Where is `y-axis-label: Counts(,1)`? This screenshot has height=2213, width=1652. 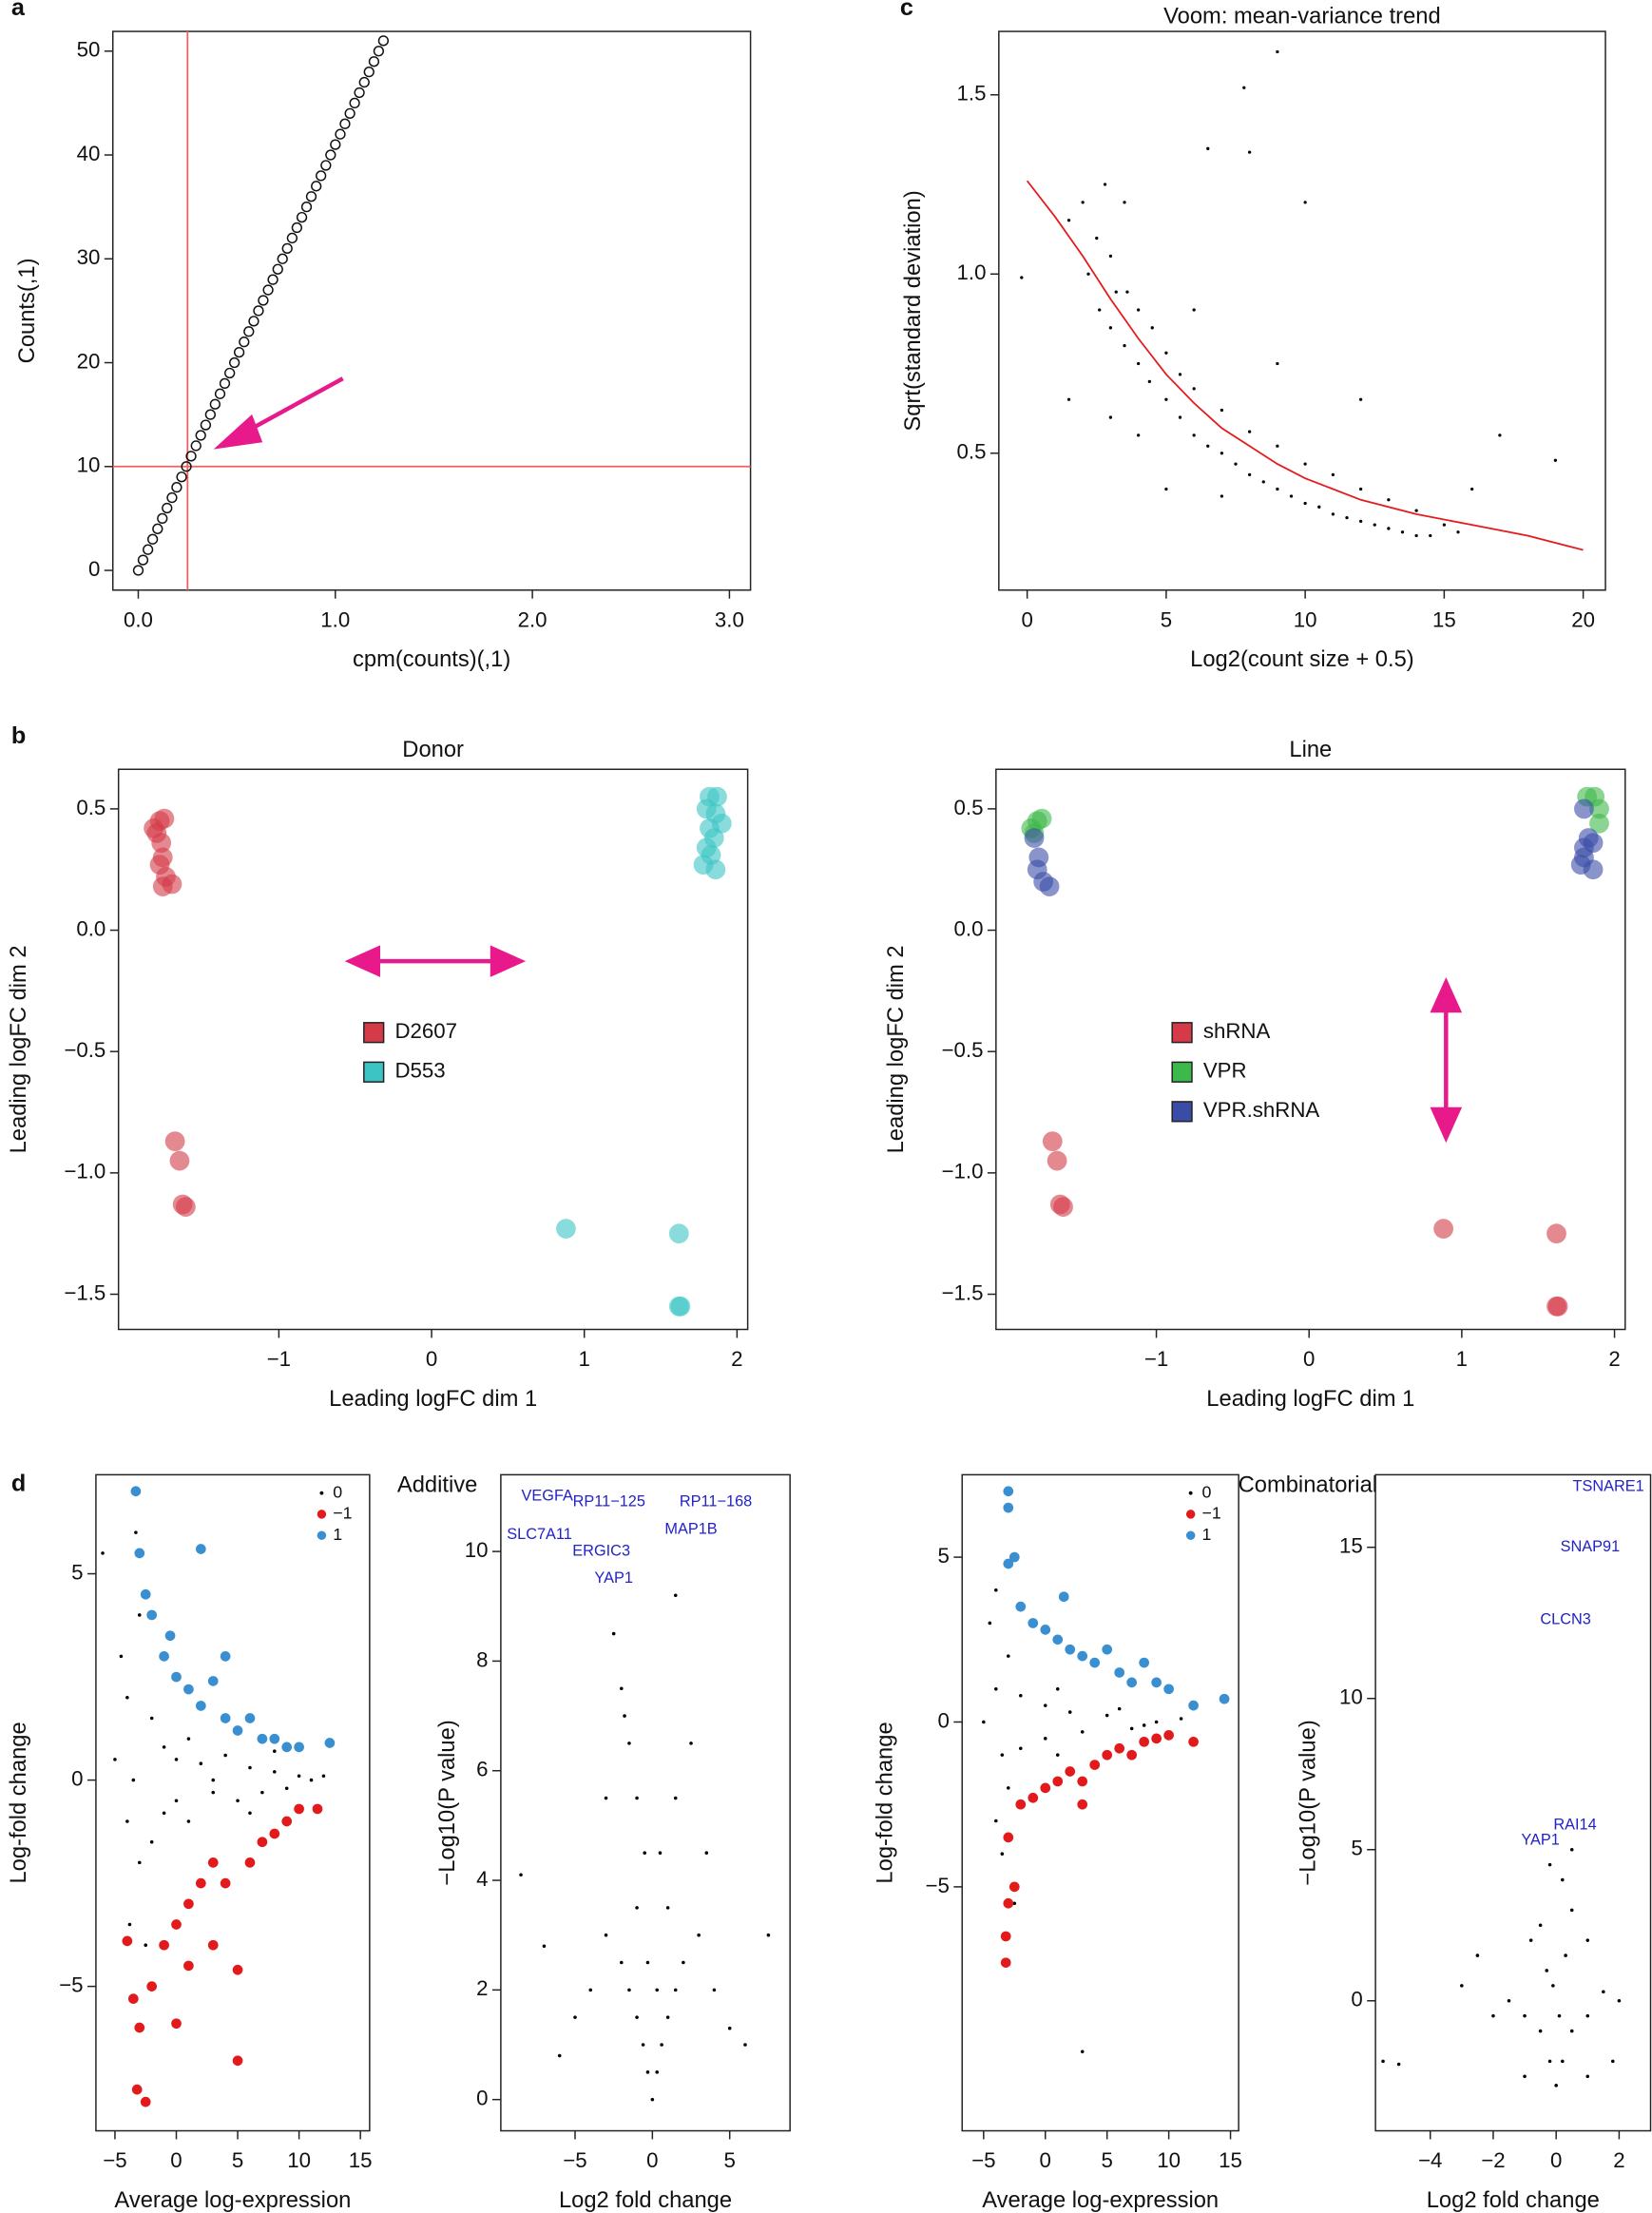 y-axis-label: Counts(,1) is located at coordinates (27, 311).